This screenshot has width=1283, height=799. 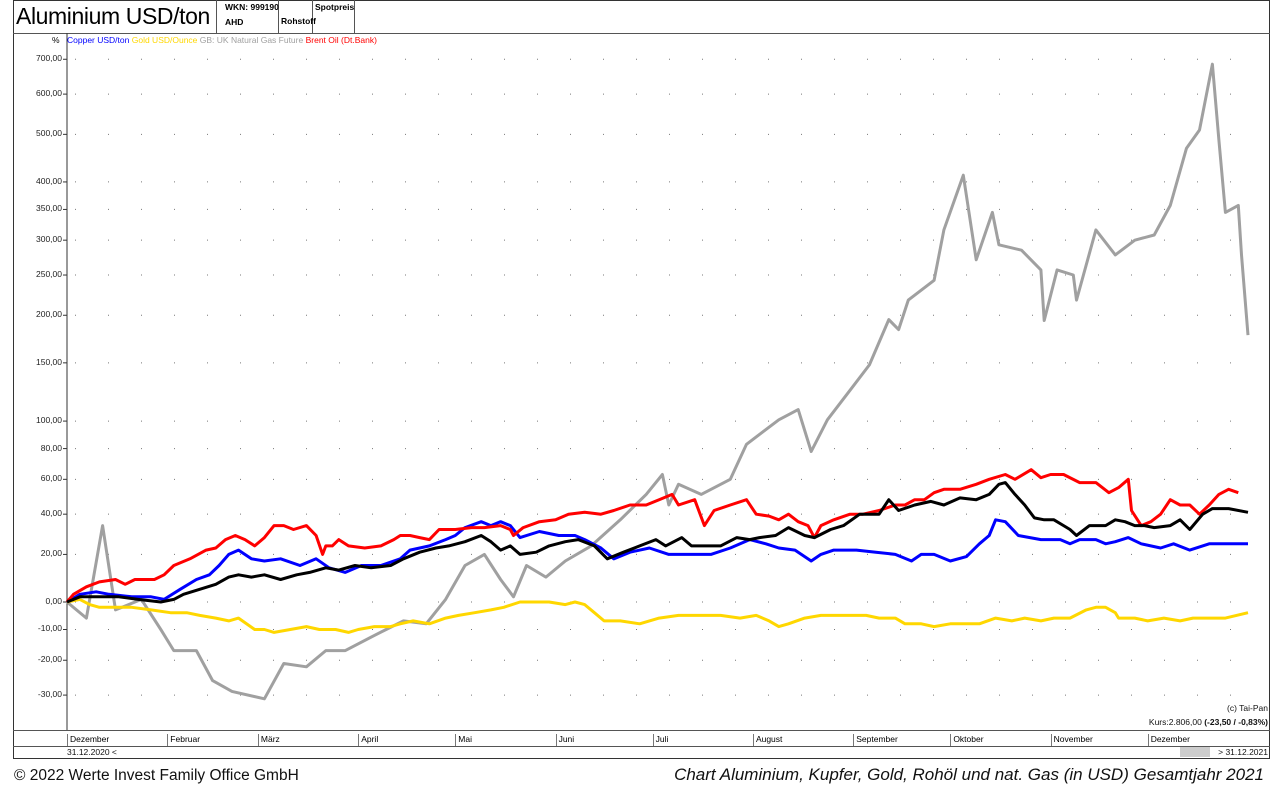 What do you see at coordinates (49, 274) in the screenshot?
I see `y-tick-label: 250,00` at bounding box center [49, 274].